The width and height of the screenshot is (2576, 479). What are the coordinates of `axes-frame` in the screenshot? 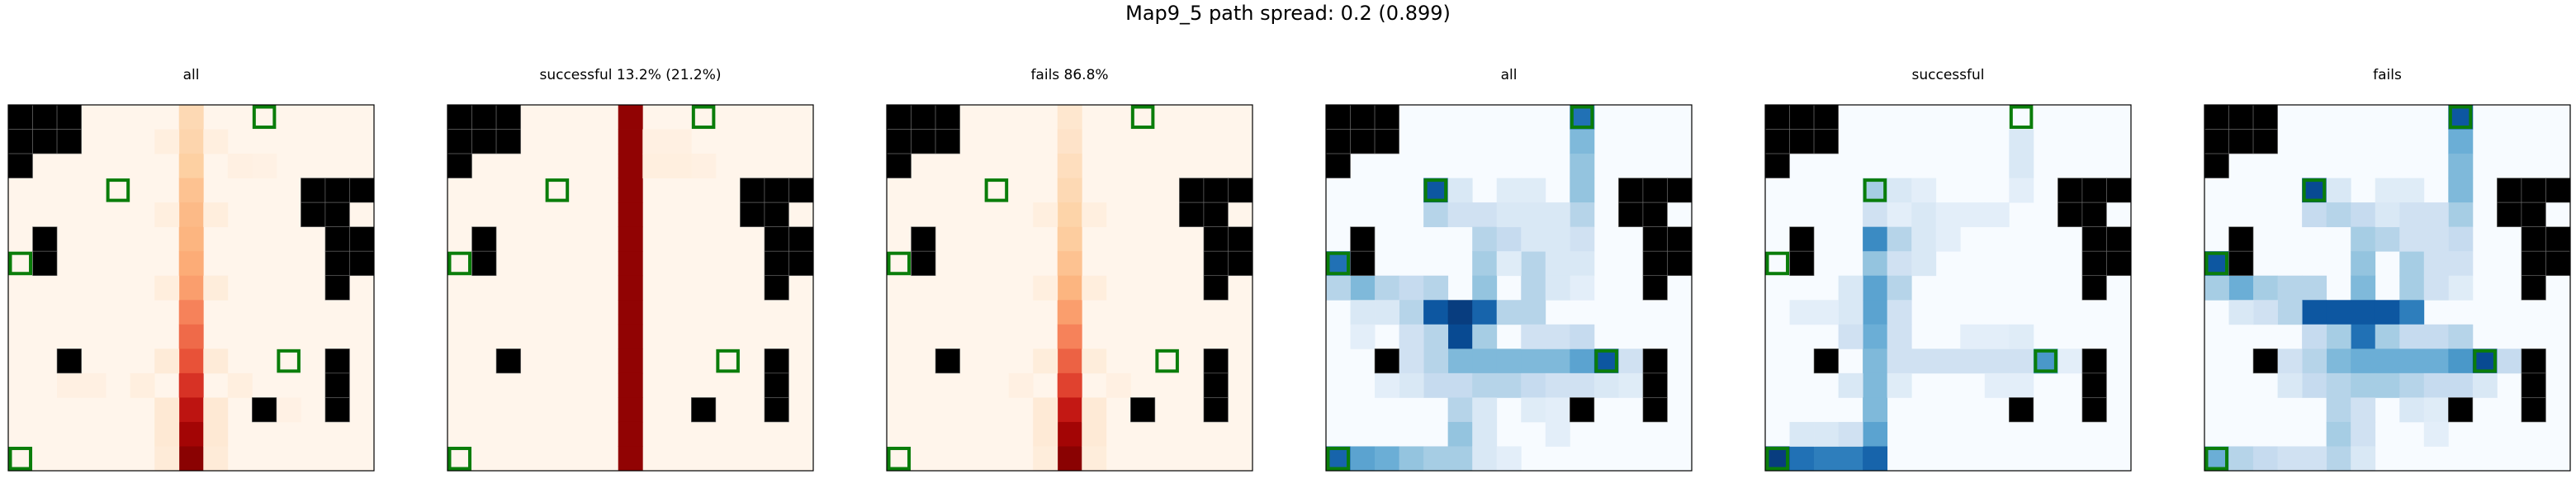 It's located at (191, 288).